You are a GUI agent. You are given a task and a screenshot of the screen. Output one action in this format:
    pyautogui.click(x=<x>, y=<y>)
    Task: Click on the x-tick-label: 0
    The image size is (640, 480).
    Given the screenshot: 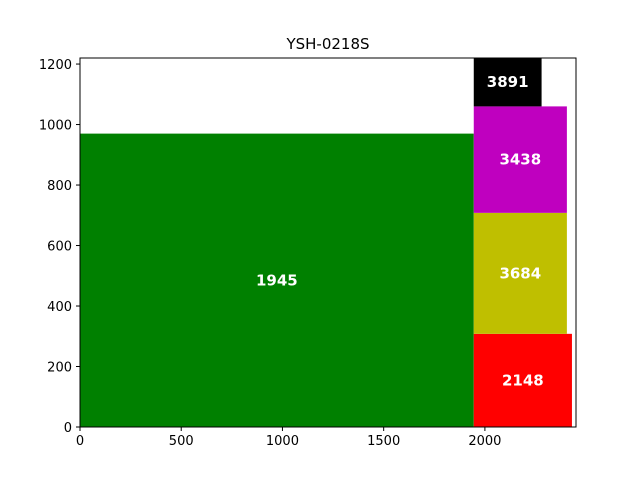 What is the action you would take?
    pyautogui.click(x=80, y=441)
    